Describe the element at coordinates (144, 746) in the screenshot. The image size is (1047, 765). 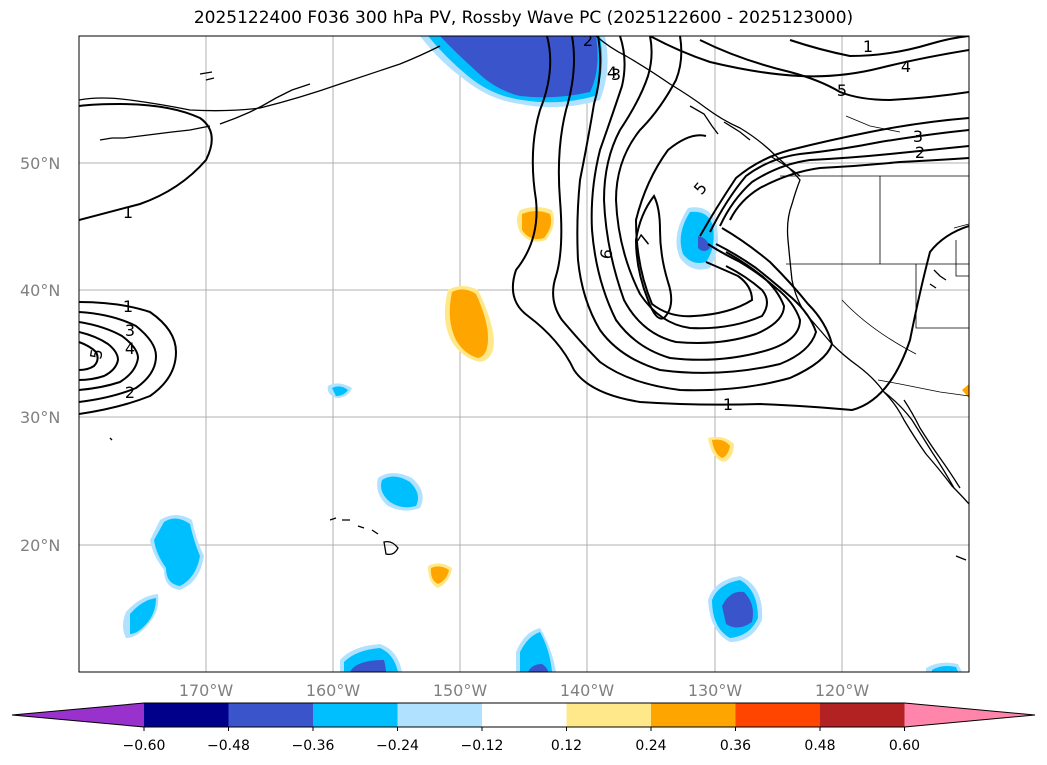
I see `colorbar-tick-label: −0.60` at that location.